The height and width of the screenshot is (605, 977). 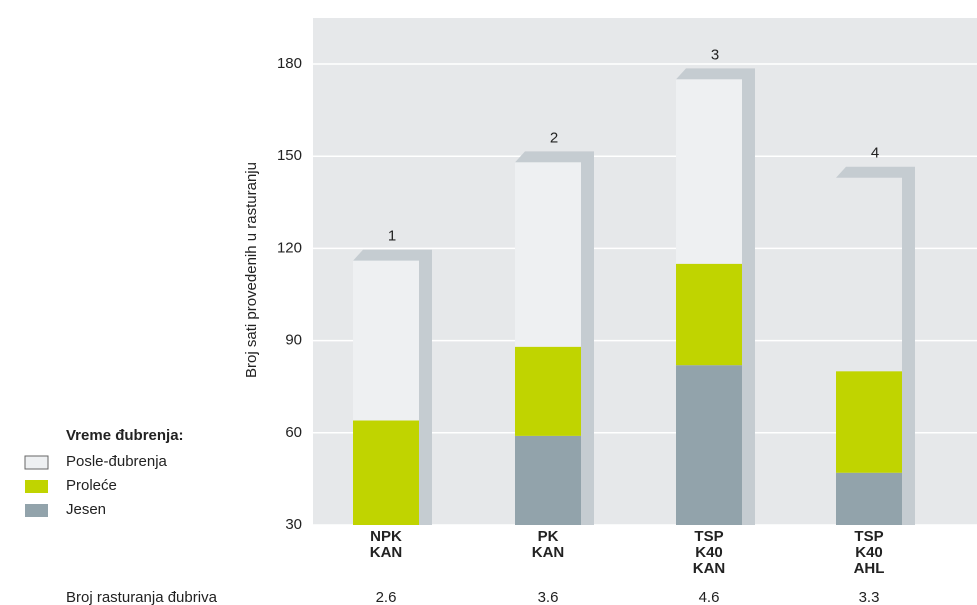 I want to click on y-tick-label: 90, so click(x=293, y=340).